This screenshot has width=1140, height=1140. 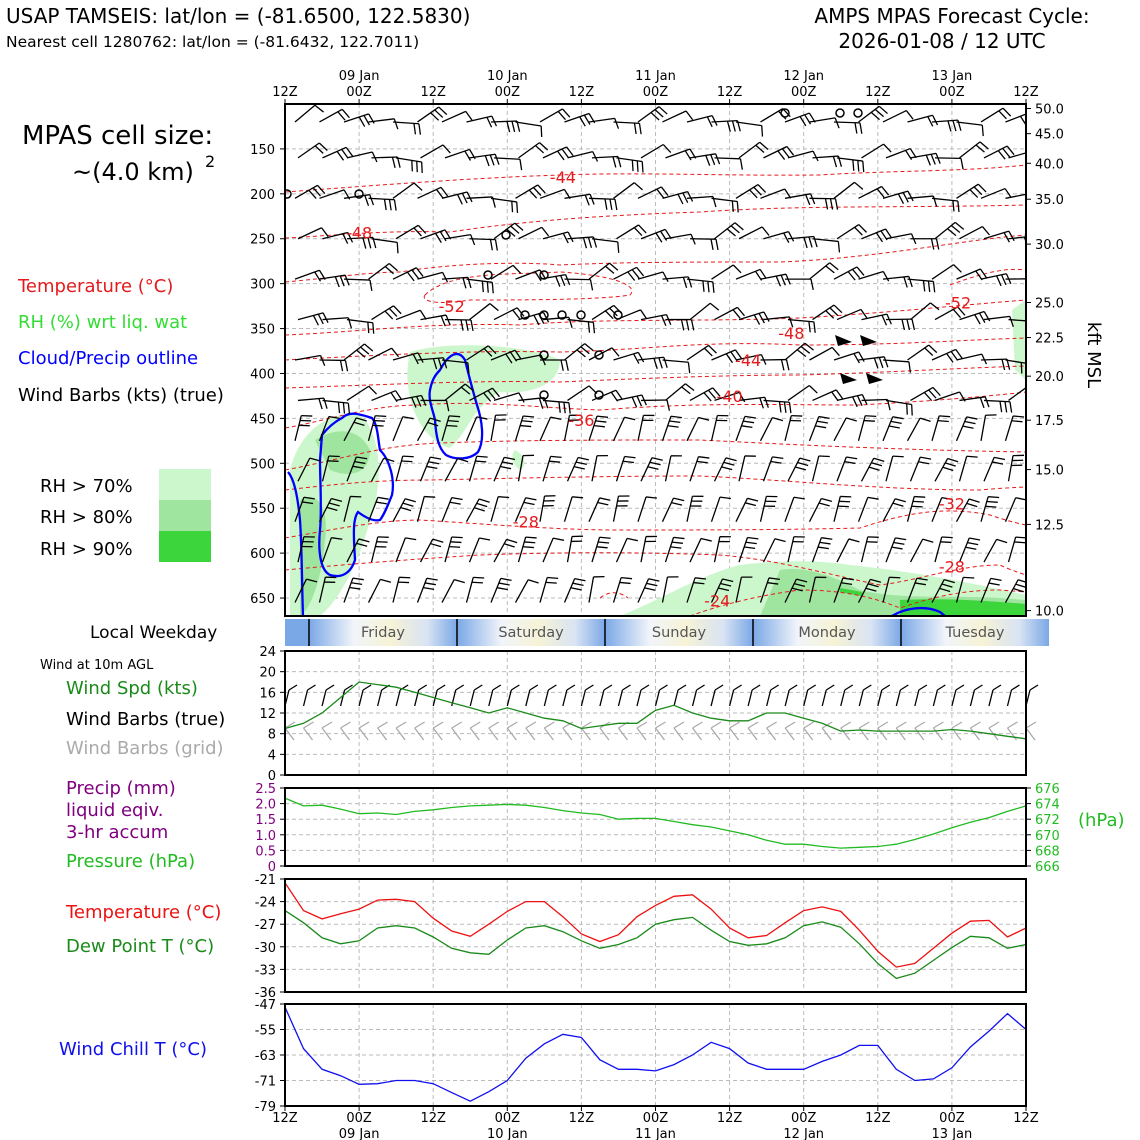 I want to click on bottom-time-tick-label: 00Z, so click(x=656, y=1118).